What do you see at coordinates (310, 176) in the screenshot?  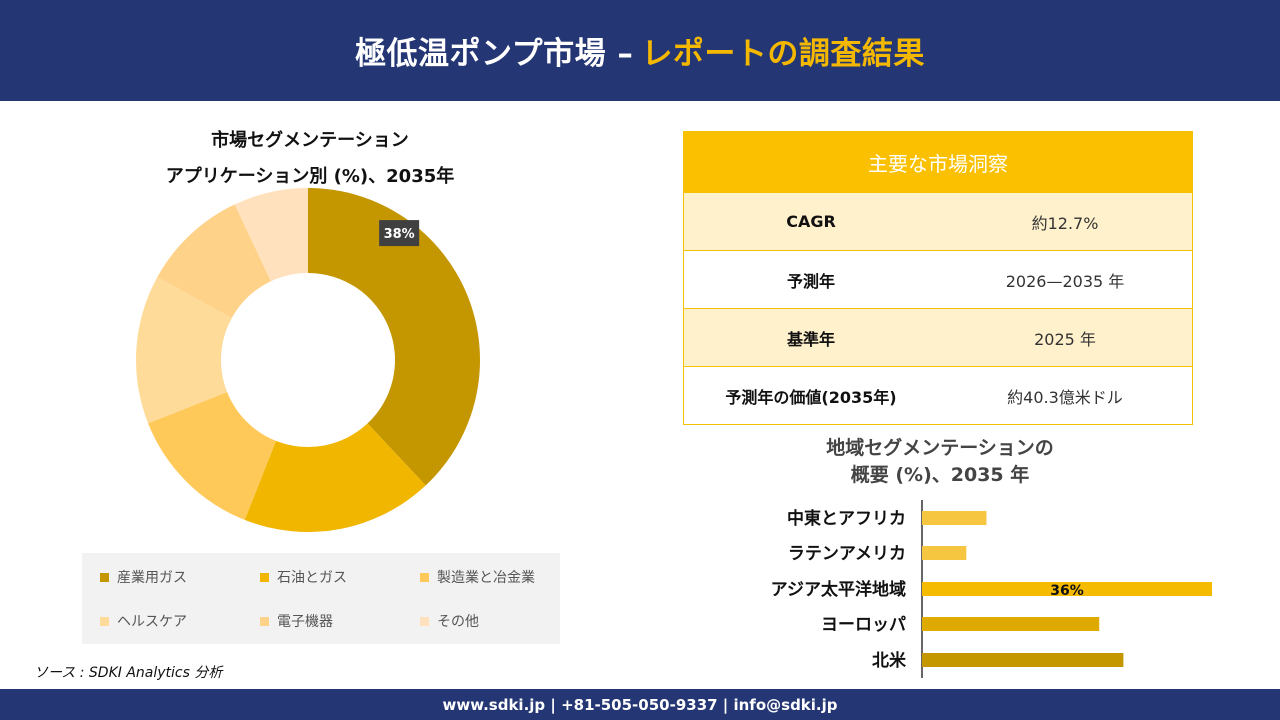 I see `pie-title-line2: アプリケーション別 (%)、2035年` at bounding box center [310, 176].